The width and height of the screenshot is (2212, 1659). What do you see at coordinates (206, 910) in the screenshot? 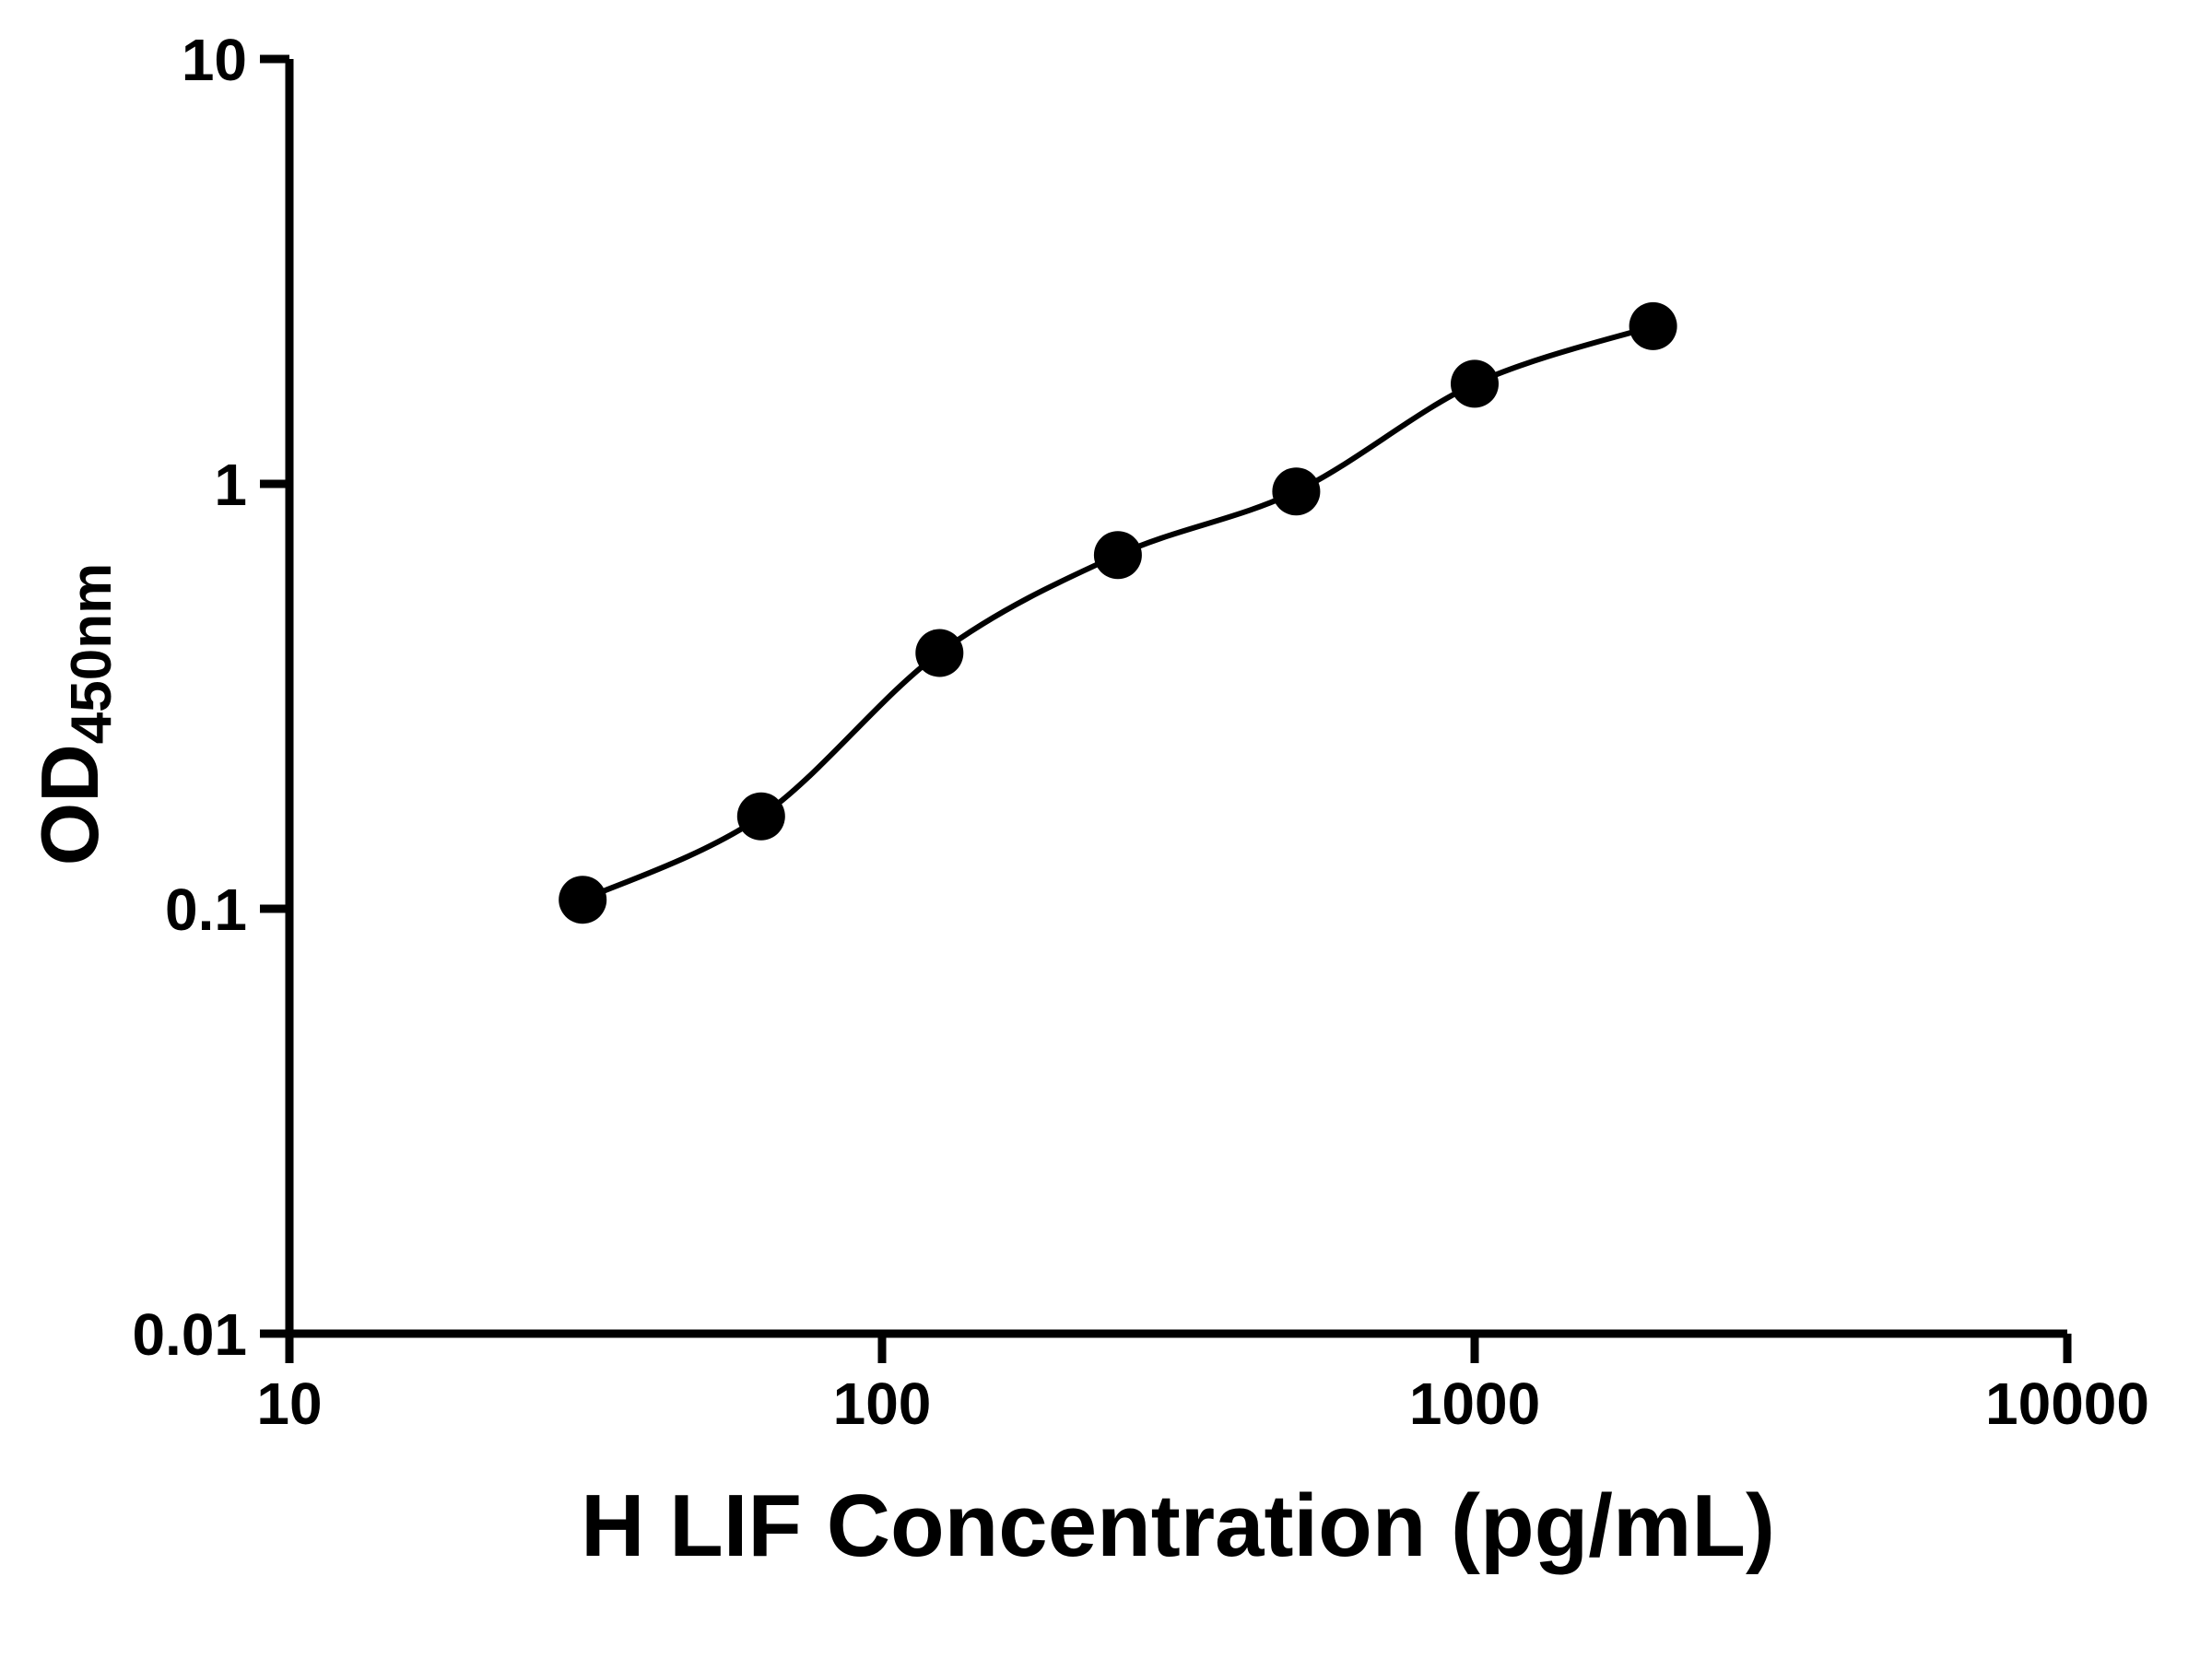
I see `y-tick-label: 0.1` at bounding box center [206, 910].